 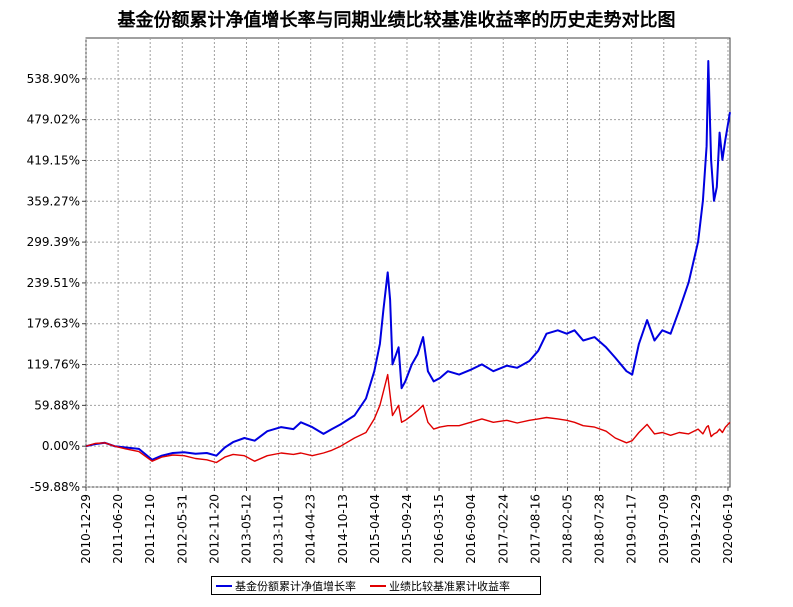 What do you see at coordinates (86, 529) in the screenshot?
I see `xtick-label: 2010-12-29` at bounding box center [86, 529].